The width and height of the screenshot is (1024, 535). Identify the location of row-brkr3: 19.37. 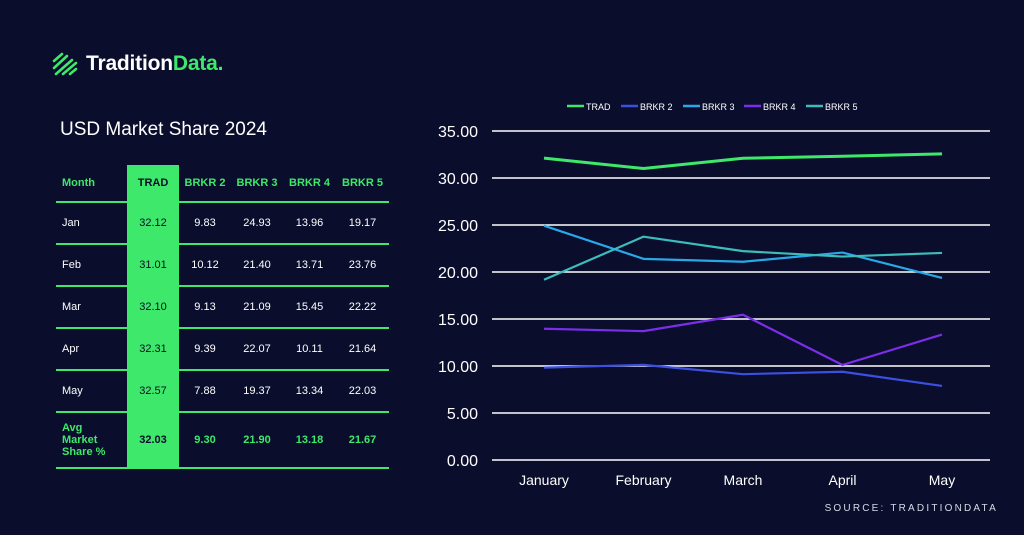
(257, 391).